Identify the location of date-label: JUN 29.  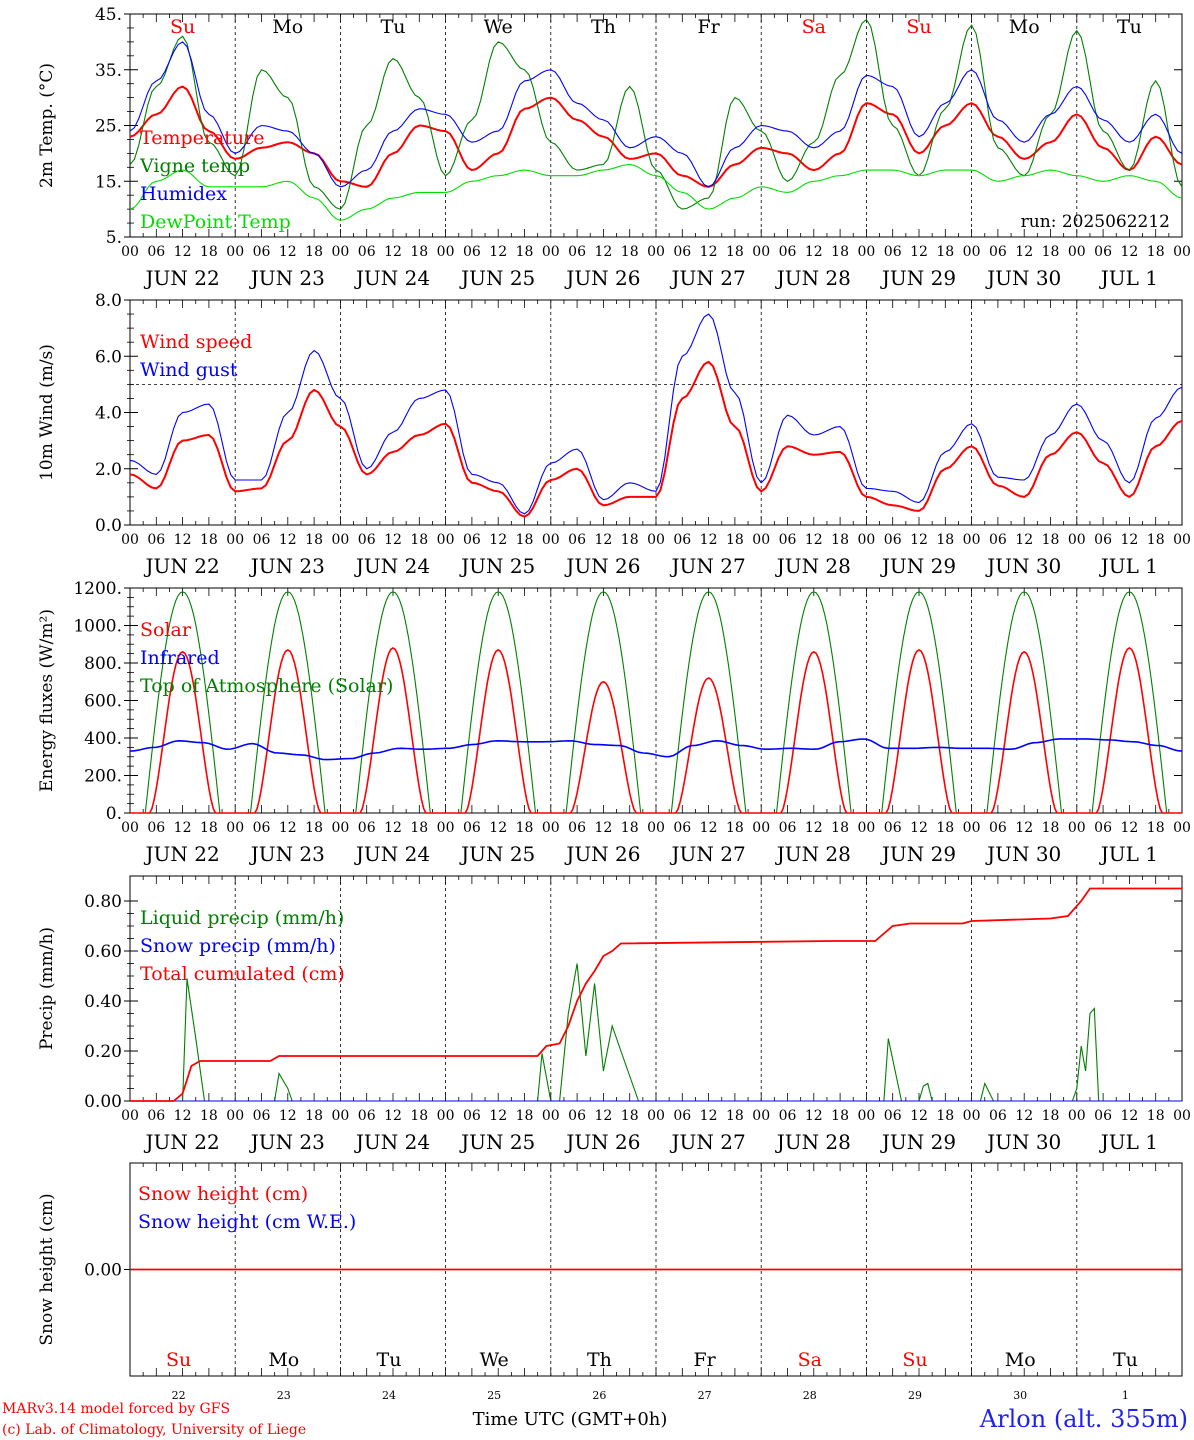
(918, 1142).